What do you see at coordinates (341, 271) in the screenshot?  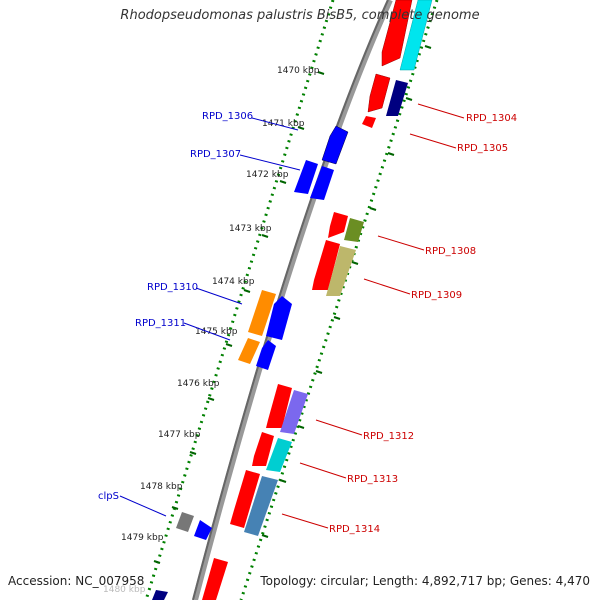 I see `category-box-khaki` at bounding box center [341, 271].